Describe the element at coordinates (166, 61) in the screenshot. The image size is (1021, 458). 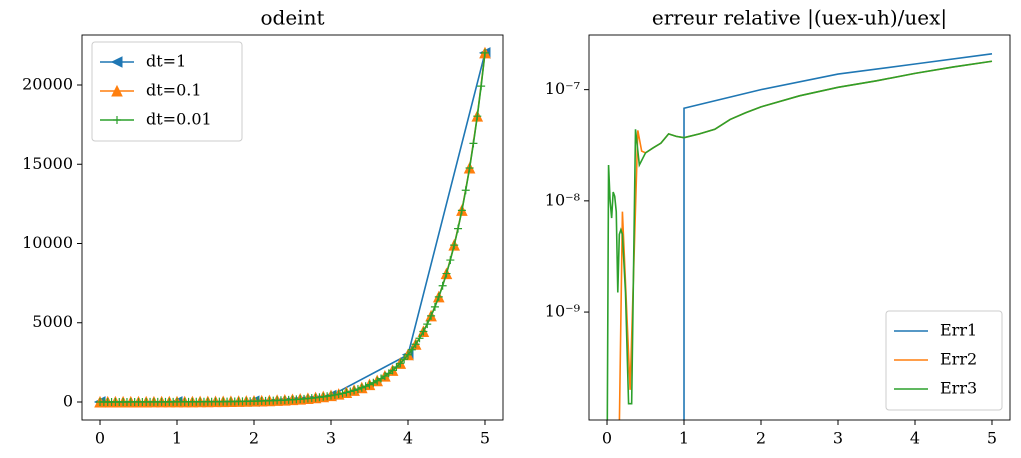
I see `legend-label: dt=1` at that location.